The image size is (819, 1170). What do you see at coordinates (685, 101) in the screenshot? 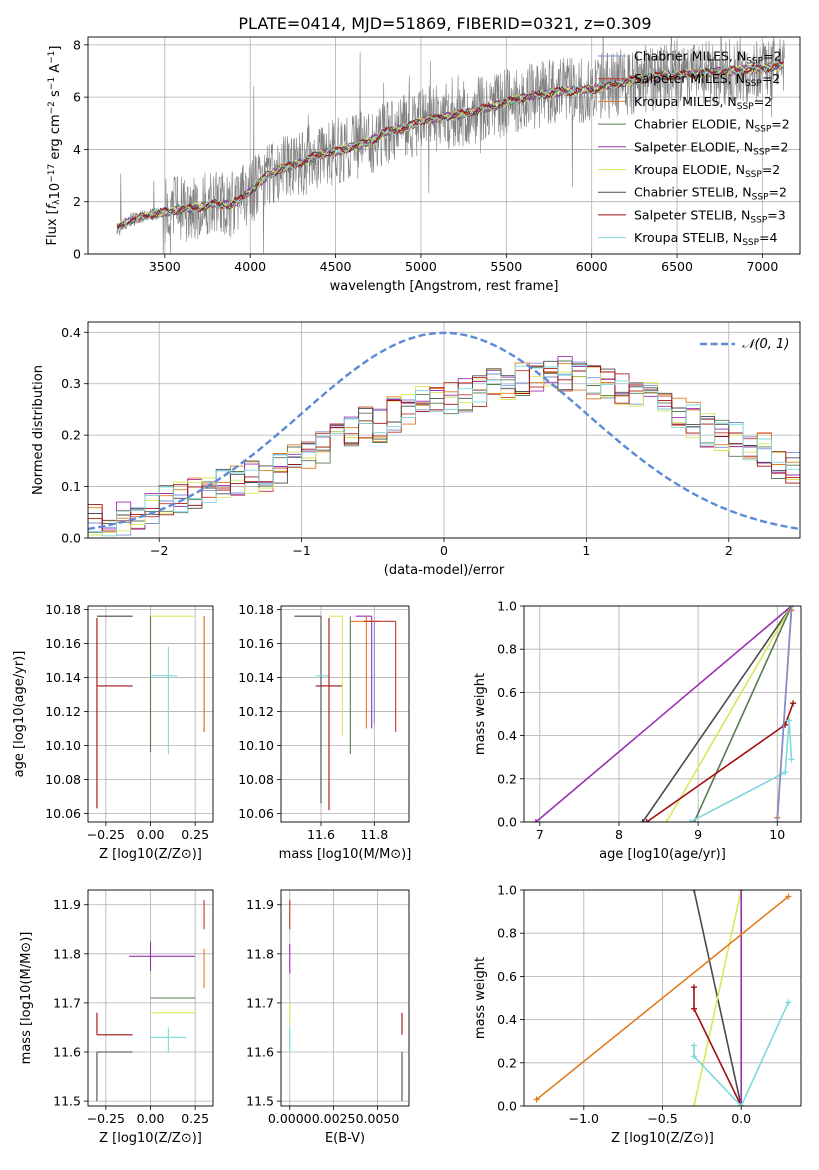
I see `legend-model-name: Kroupa MILES, N` at bounding box center [685, 101].